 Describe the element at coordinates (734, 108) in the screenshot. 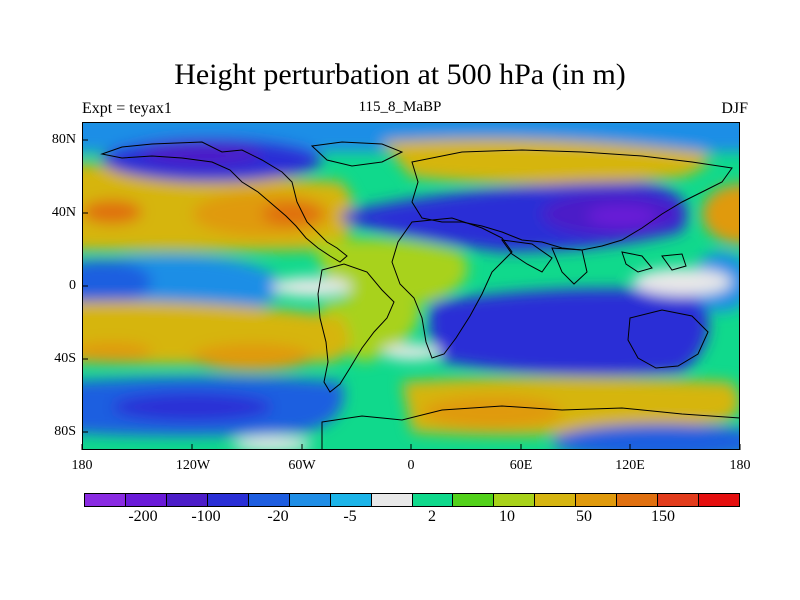

I see `season-label: DJF` at that location.